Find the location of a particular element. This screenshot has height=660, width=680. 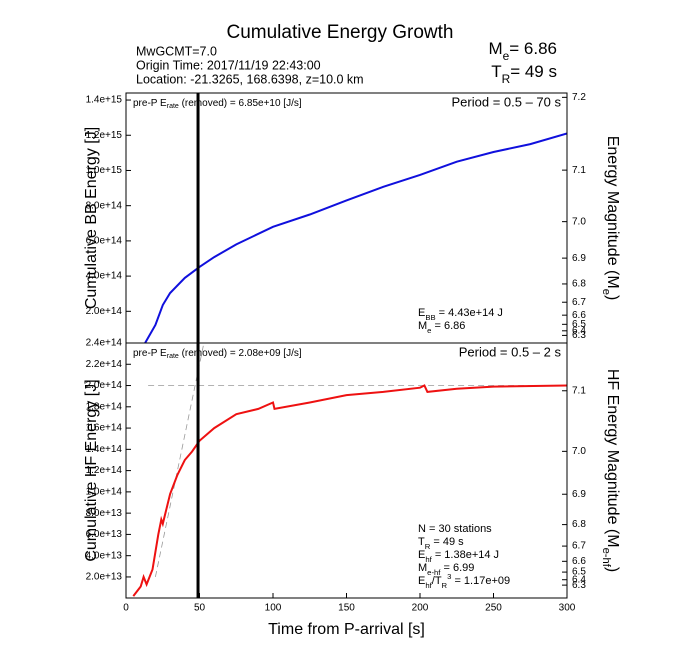

y2-axis-label: HF Energy Magnitude (Me-hf) is located at coordinates (610, 470).